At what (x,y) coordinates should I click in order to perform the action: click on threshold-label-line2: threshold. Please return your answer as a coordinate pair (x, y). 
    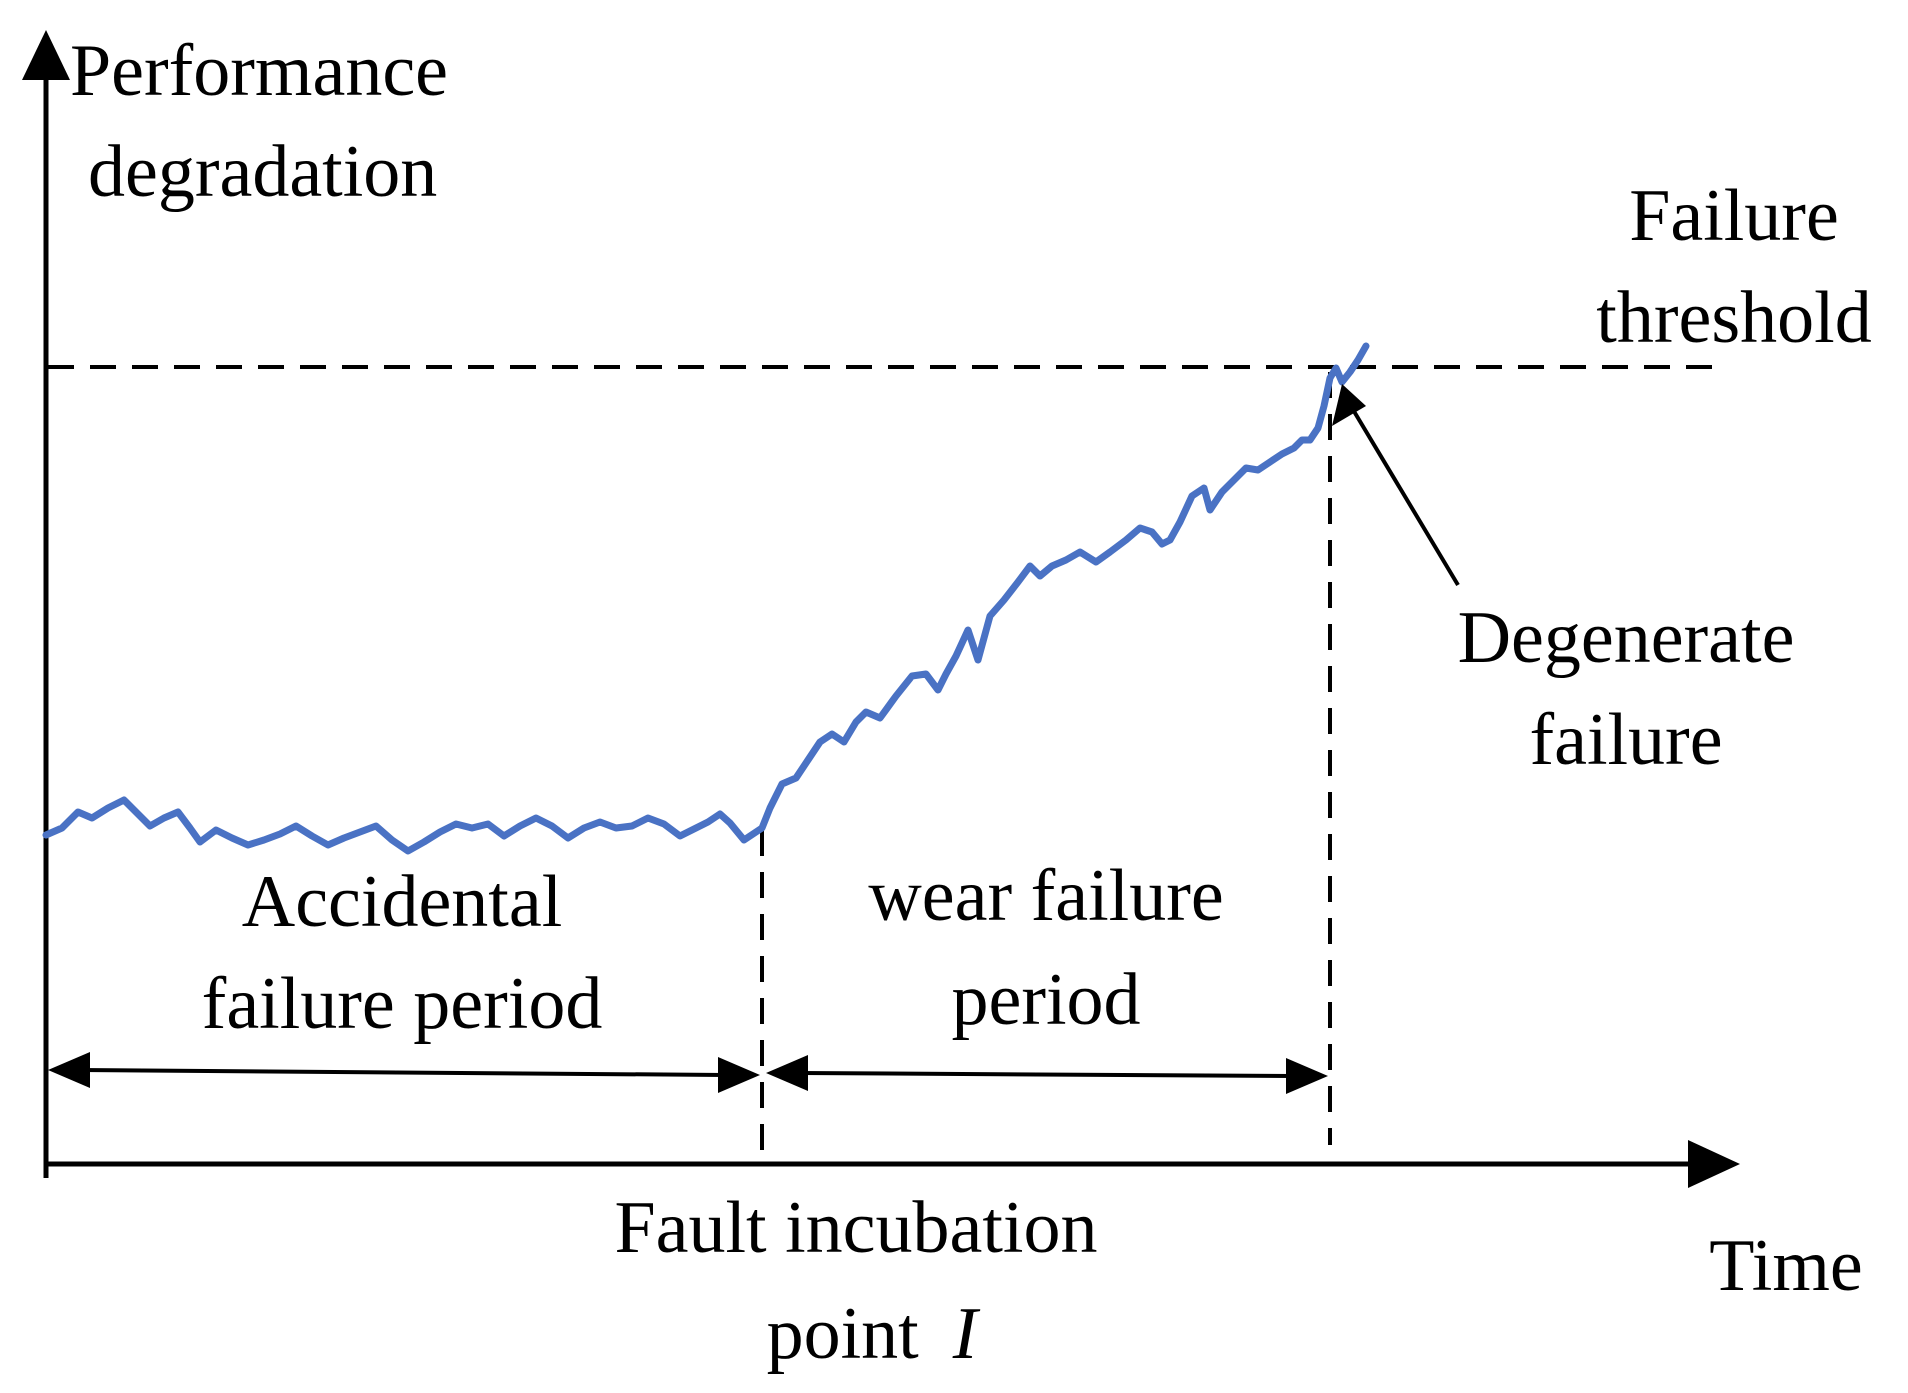
    Looking at the image, I should click on (1733, 318).